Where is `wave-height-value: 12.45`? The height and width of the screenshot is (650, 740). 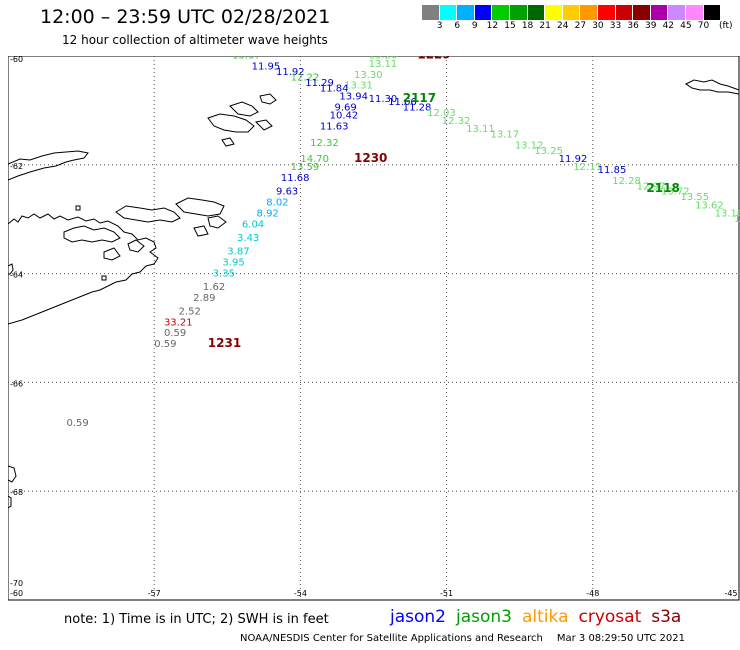
wave-height-value: 12.45 is located at coordinates (737, 219).